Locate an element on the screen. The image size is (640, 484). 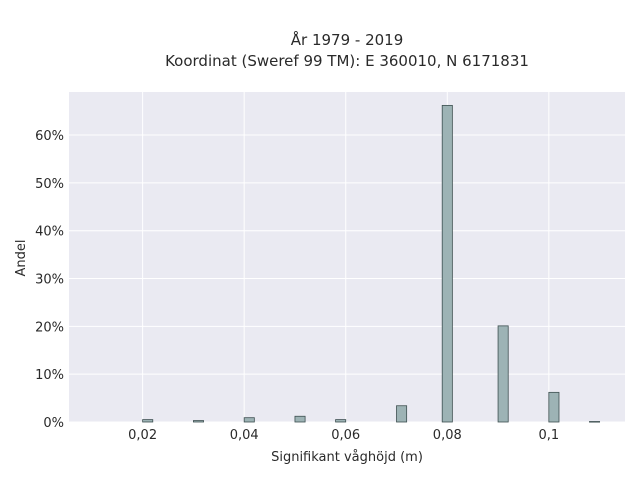
y-axis-label: Andel is located at coordinates (21, 258).